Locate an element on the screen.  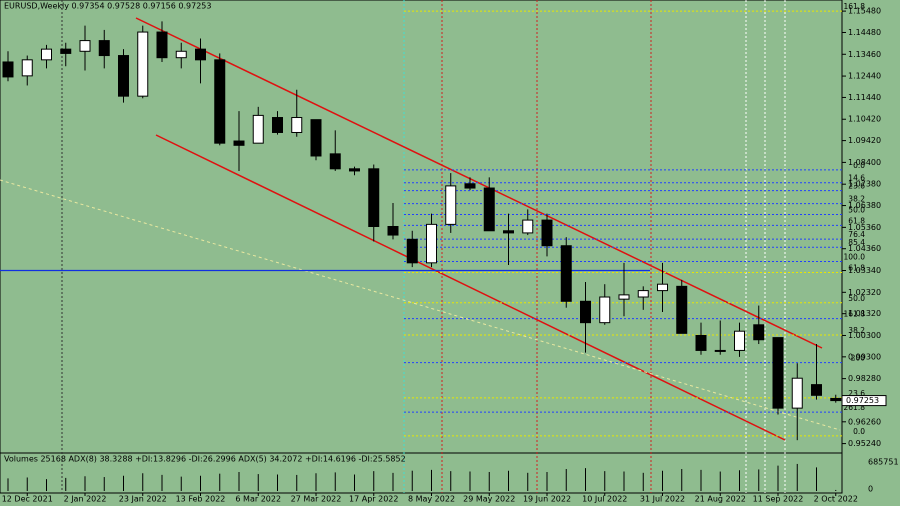
x-tick-label: 31 Jul 2022 is located at coordinates (662, 499).